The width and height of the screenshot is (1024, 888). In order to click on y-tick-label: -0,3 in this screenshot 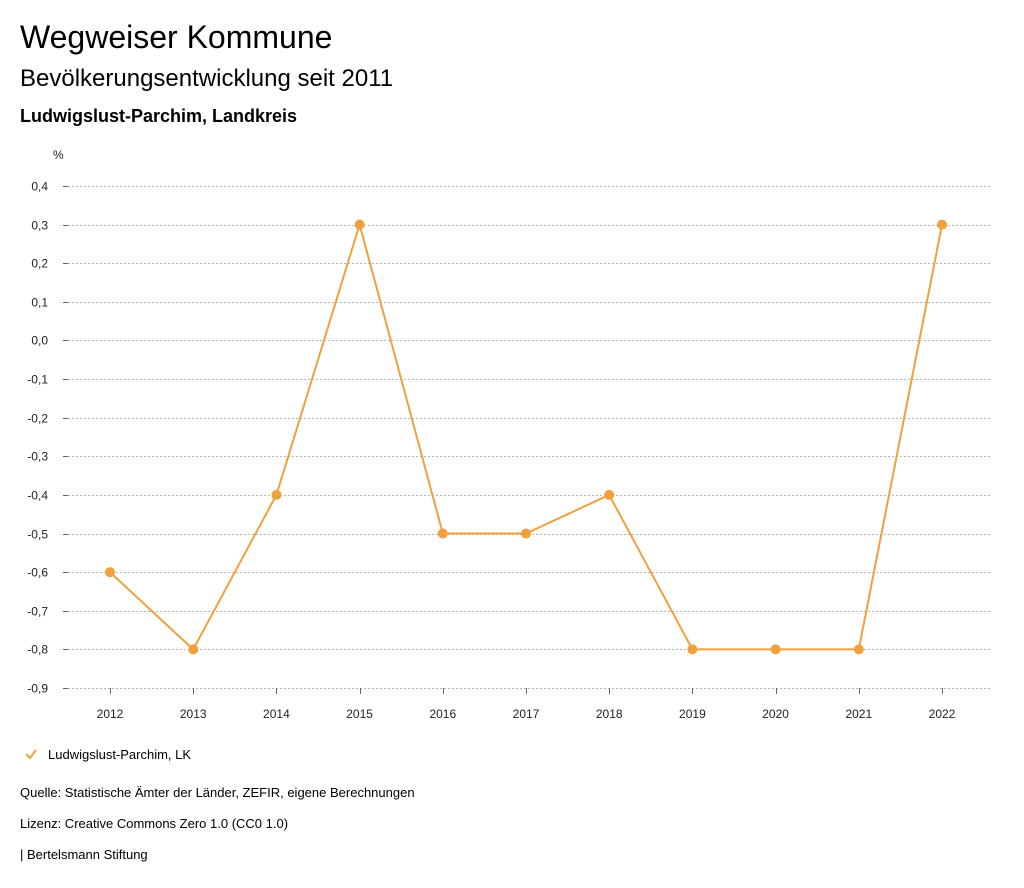, I will do `click(37, 457)`.